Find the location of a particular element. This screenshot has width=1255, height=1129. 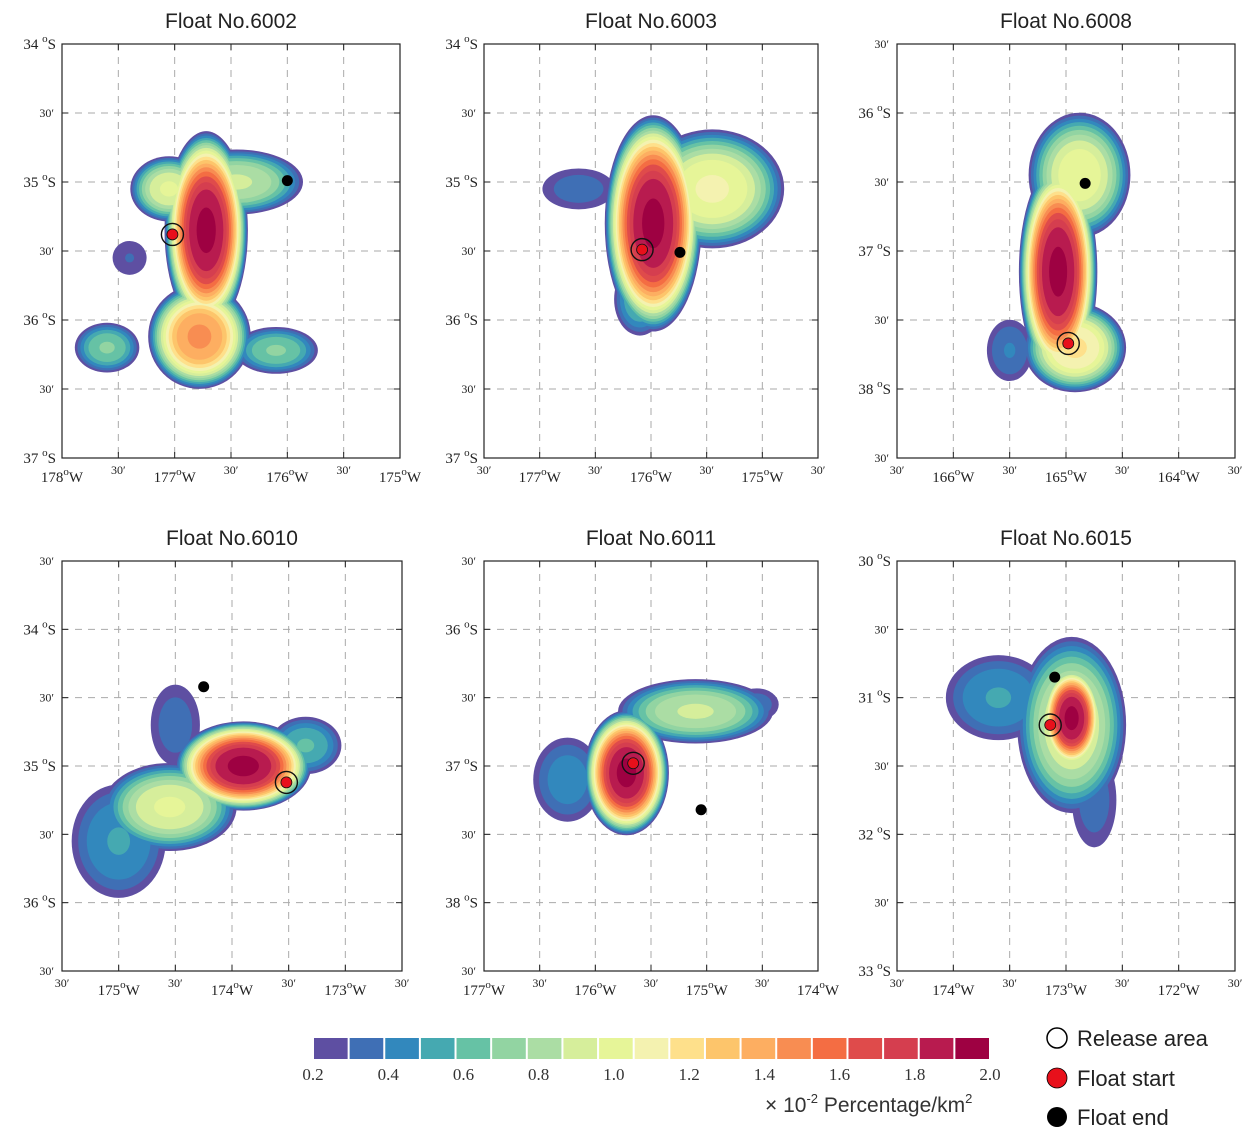

x-tick-label: 173oW is located at coordinates (1066, 989).